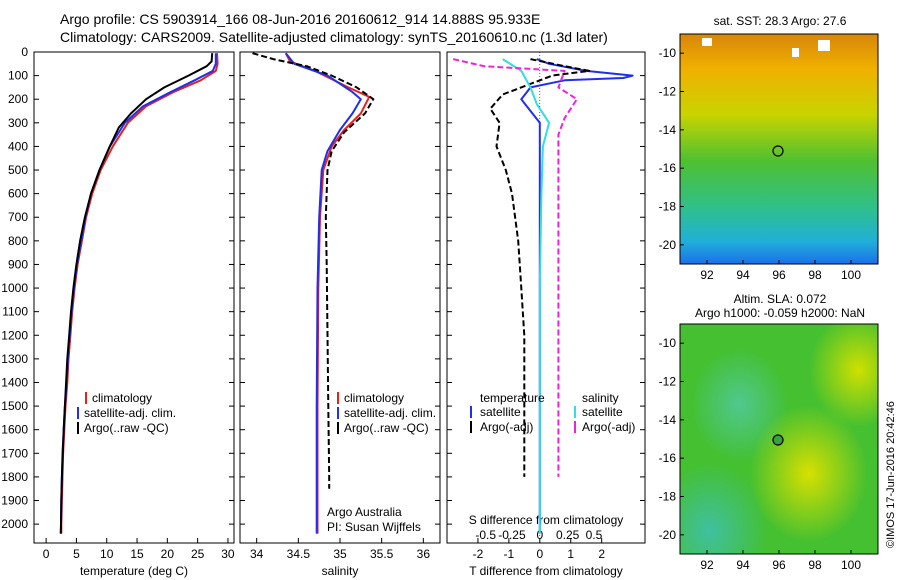 The height and width of the screenshot is (580, 900). What do you see at coordinates (168, 554) in the screenshot?
I see `temperature-xtick-label: 20` at bounding box center [168, 554].